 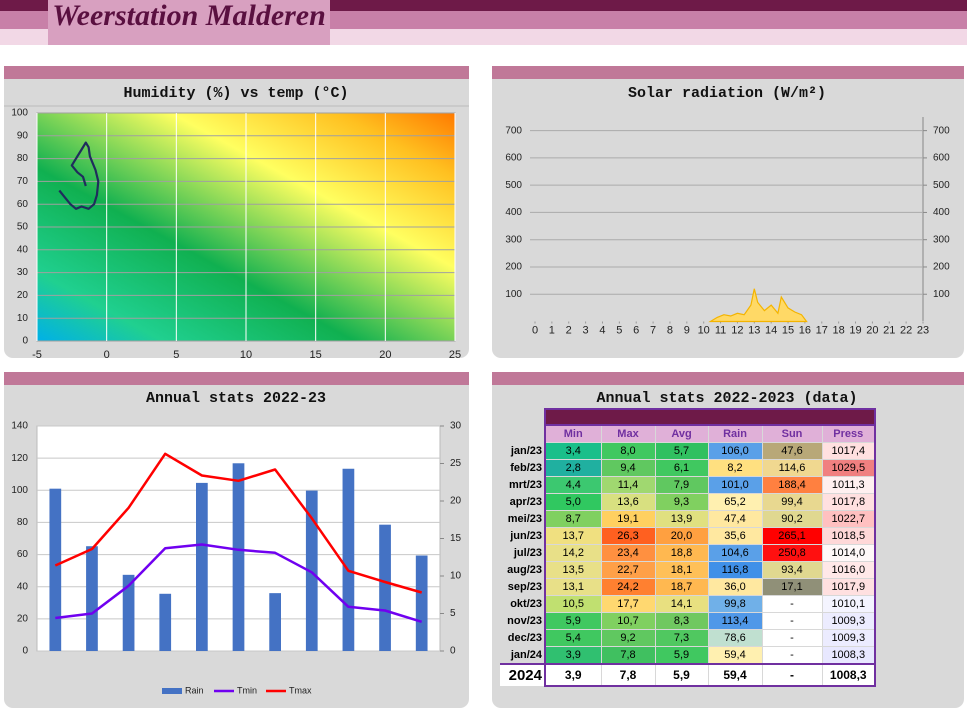 What do you see at coordinates (849, 570) in the screenshot?
I see `cell: 1016,0` at bounding box center [849, 570].